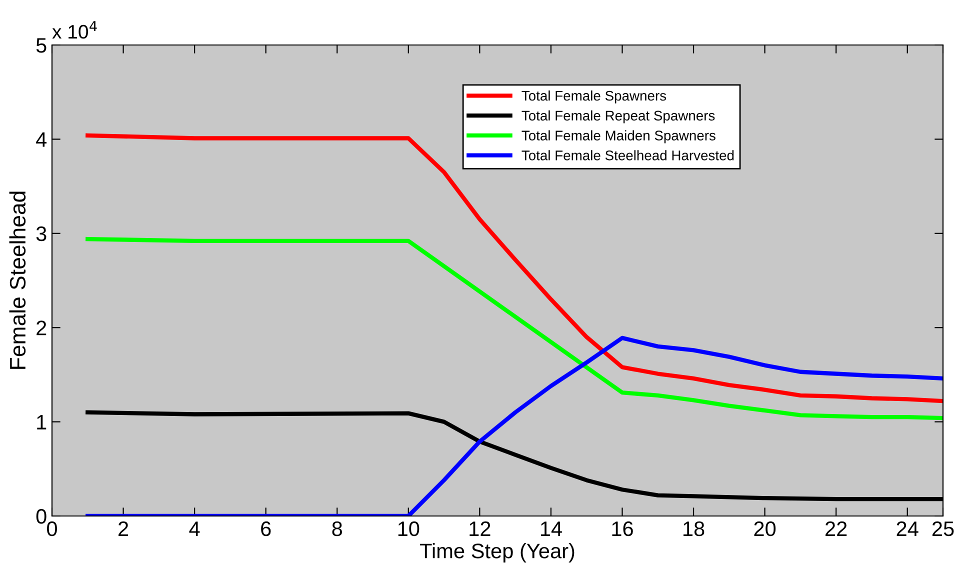  Describe the element at coordinates (74, 30) in the screenshot. I see `text: x 10$^{4}$` at that location.